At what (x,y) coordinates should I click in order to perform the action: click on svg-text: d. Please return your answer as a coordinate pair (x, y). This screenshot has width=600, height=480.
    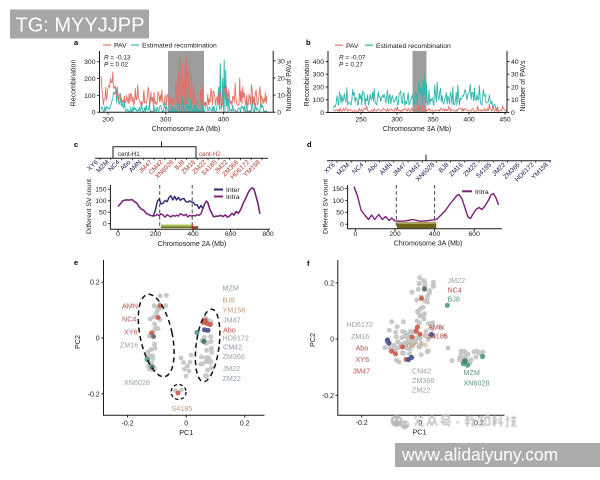
    Looking at the image, I should click on (309, 144).